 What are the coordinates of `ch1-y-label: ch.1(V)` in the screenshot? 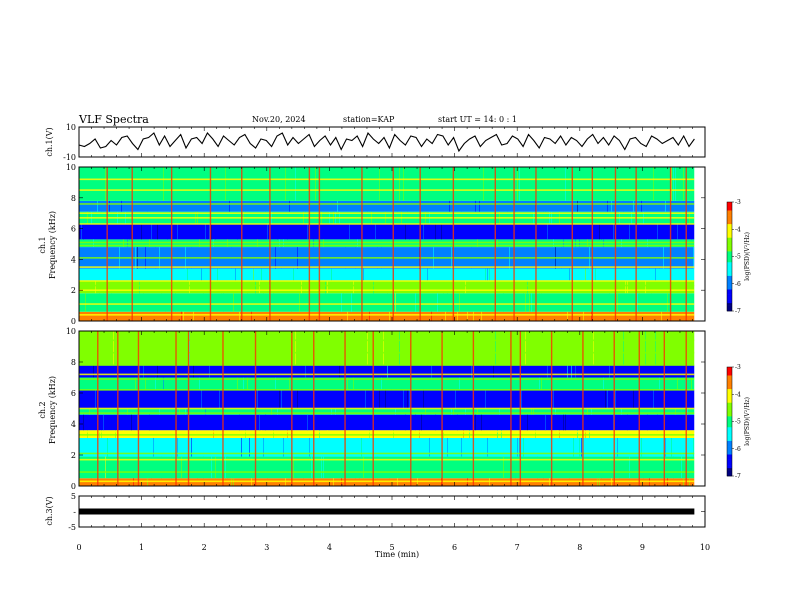 It's located at (49, 141).